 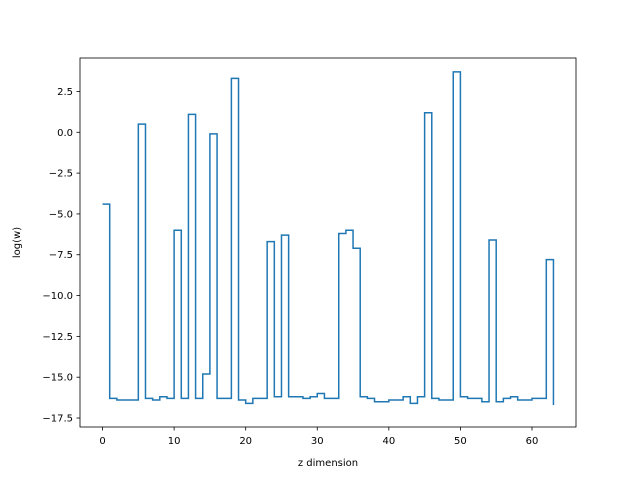 What do you see at coordinates (61, 174) in the screenshot?
I see `y-tick-label: −2.5` at bounding box center [61, 174].